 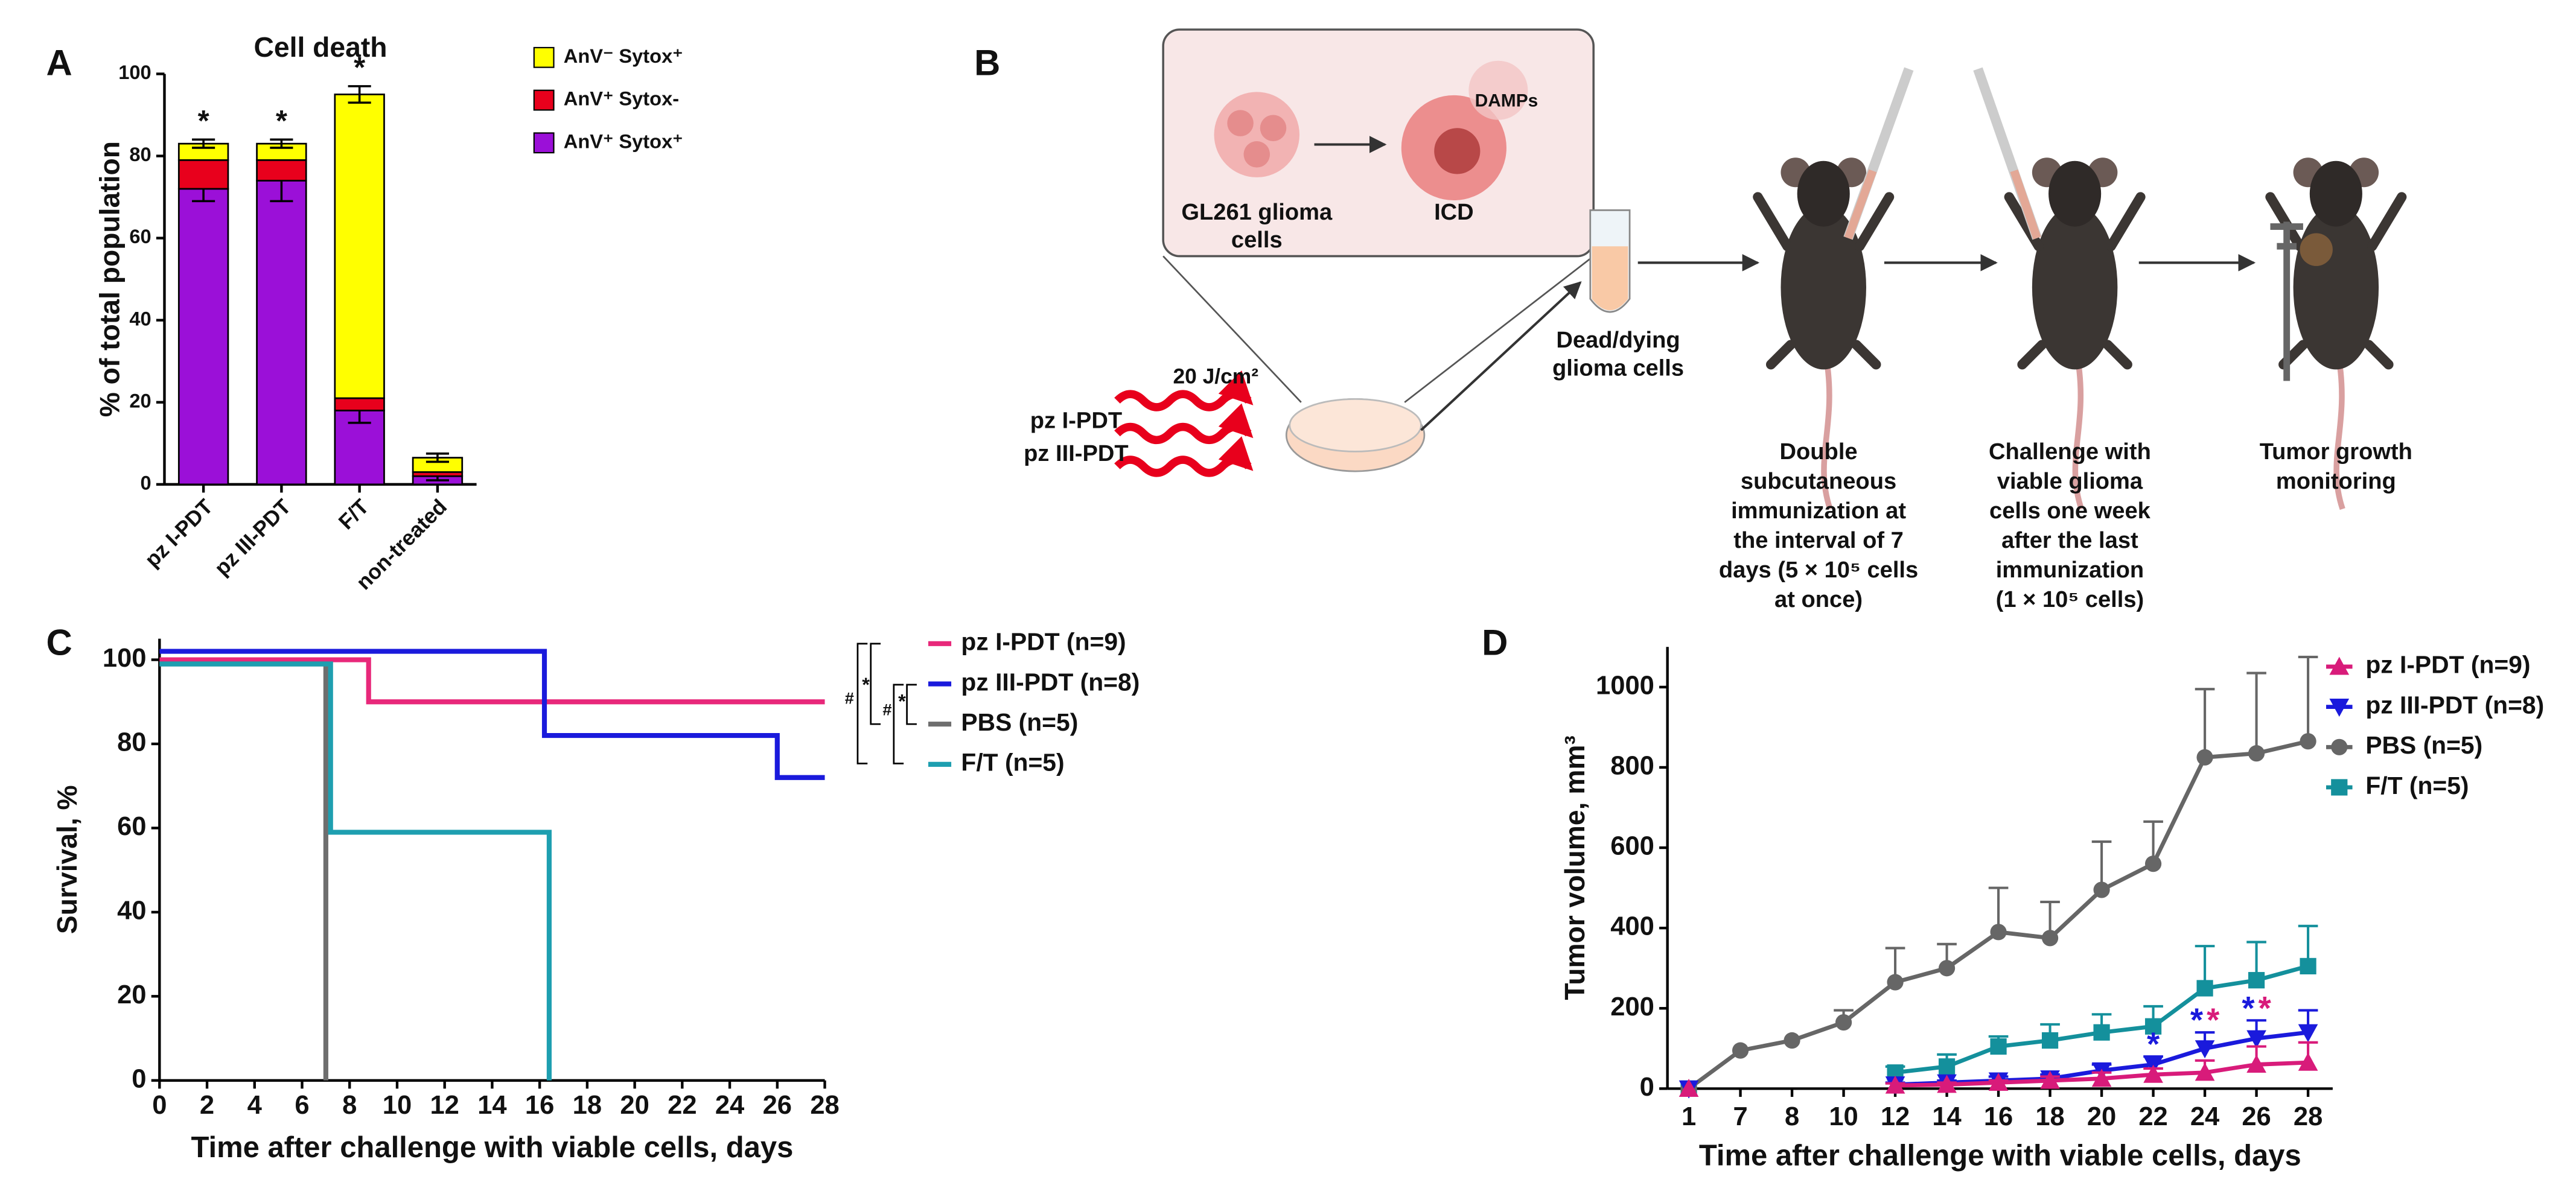 What do you see at coordinates (1043, 642) in the screenshot?
I see `legend-label: pz I-PDT (n=9)` at bounding box center [1043, 642].